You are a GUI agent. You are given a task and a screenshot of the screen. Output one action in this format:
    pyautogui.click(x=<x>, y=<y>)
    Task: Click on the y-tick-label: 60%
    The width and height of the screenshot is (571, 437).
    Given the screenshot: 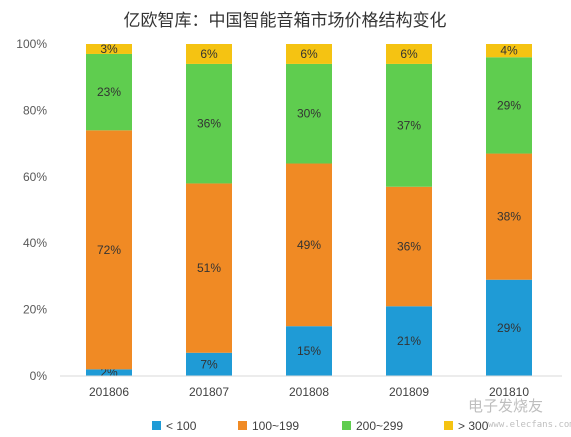 What is the action you would take?
    pyautogui.click(x=35, y=177)
    